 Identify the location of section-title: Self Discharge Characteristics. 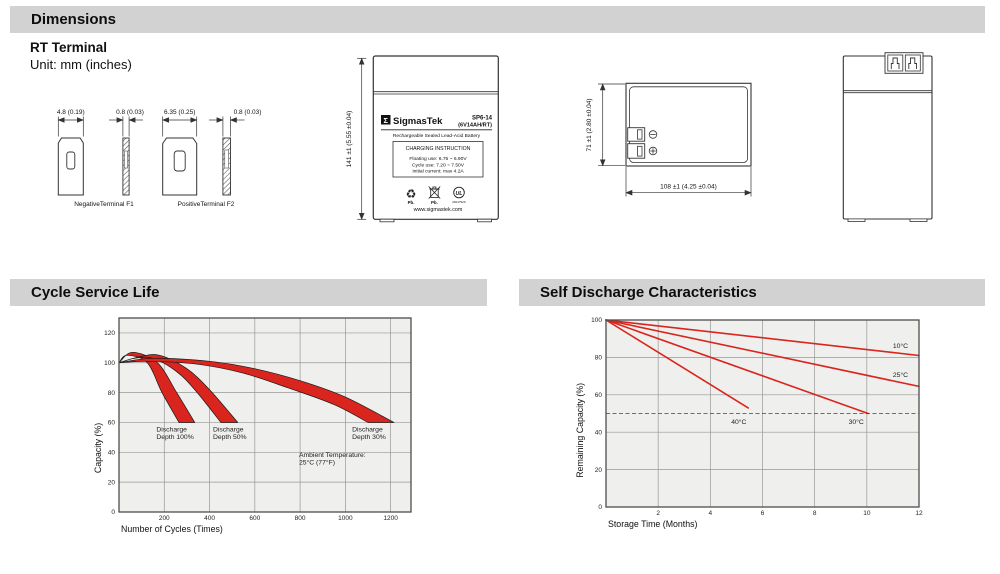
(648, 292).